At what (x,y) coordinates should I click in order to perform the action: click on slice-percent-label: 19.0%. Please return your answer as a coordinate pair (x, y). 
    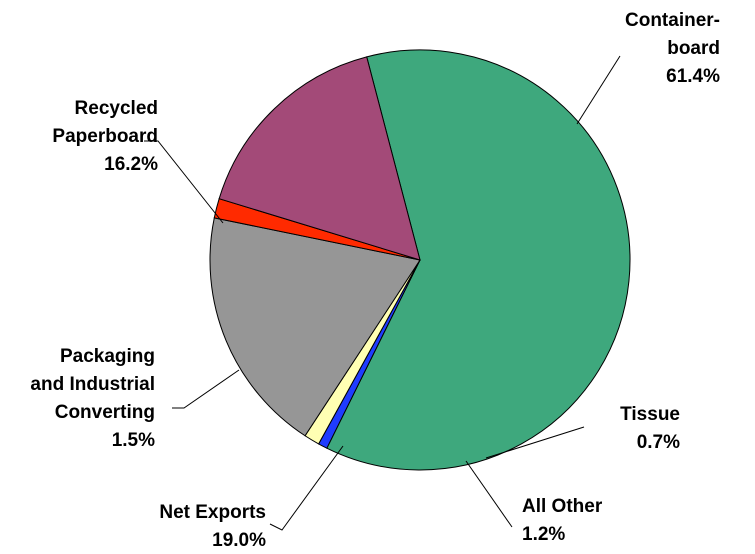
    Looking at the image, I should click on (239, 540).